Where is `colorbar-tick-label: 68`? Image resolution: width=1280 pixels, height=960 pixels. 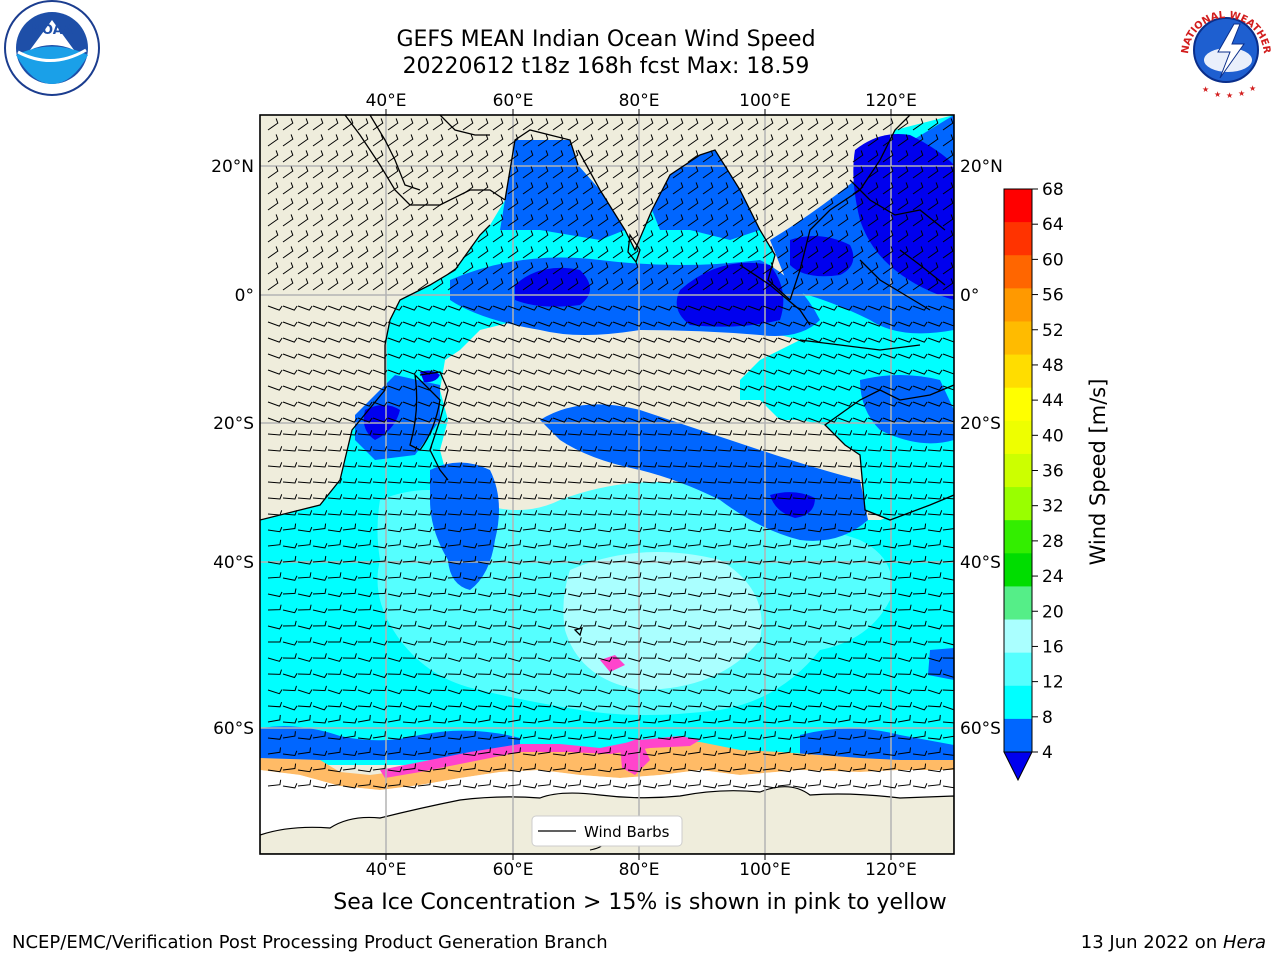 colorbar-tick-label: 68 is located at coordinates (1053, 190).